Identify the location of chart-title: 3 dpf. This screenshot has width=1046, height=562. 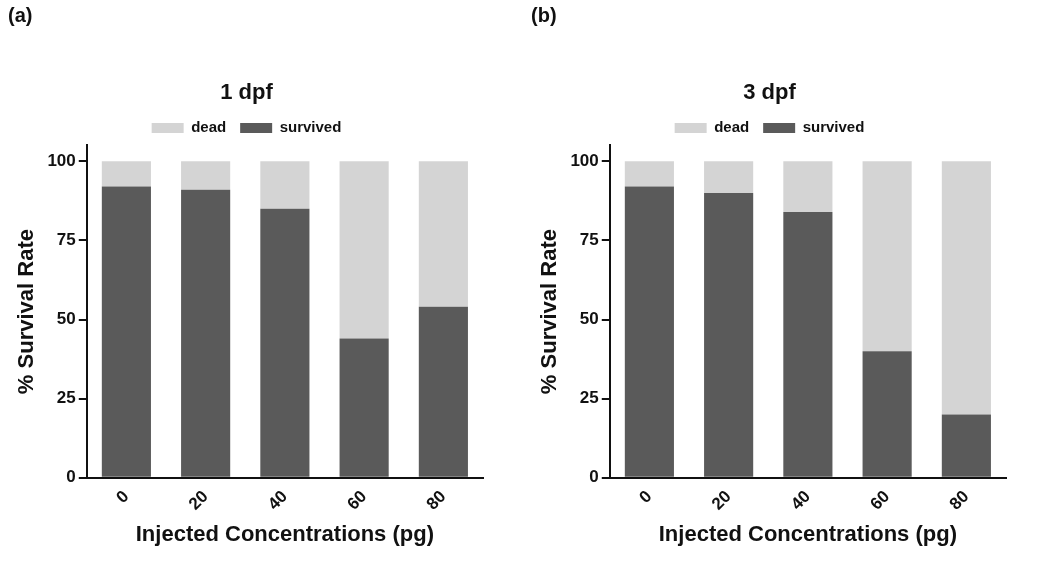
(770, 92).